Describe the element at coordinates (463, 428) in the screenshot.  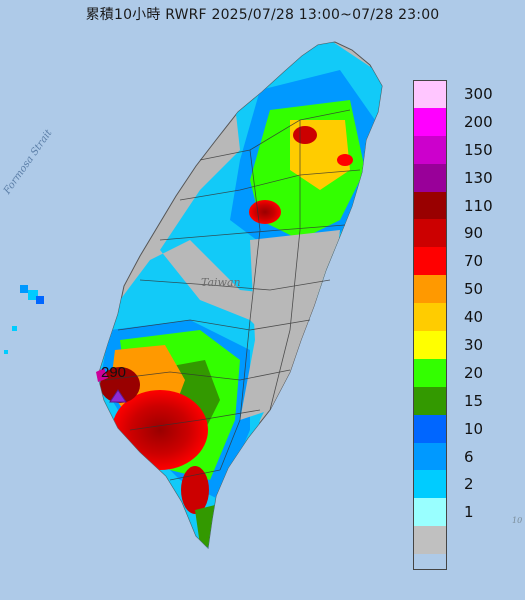
I see `legend-item: 10` at that location.